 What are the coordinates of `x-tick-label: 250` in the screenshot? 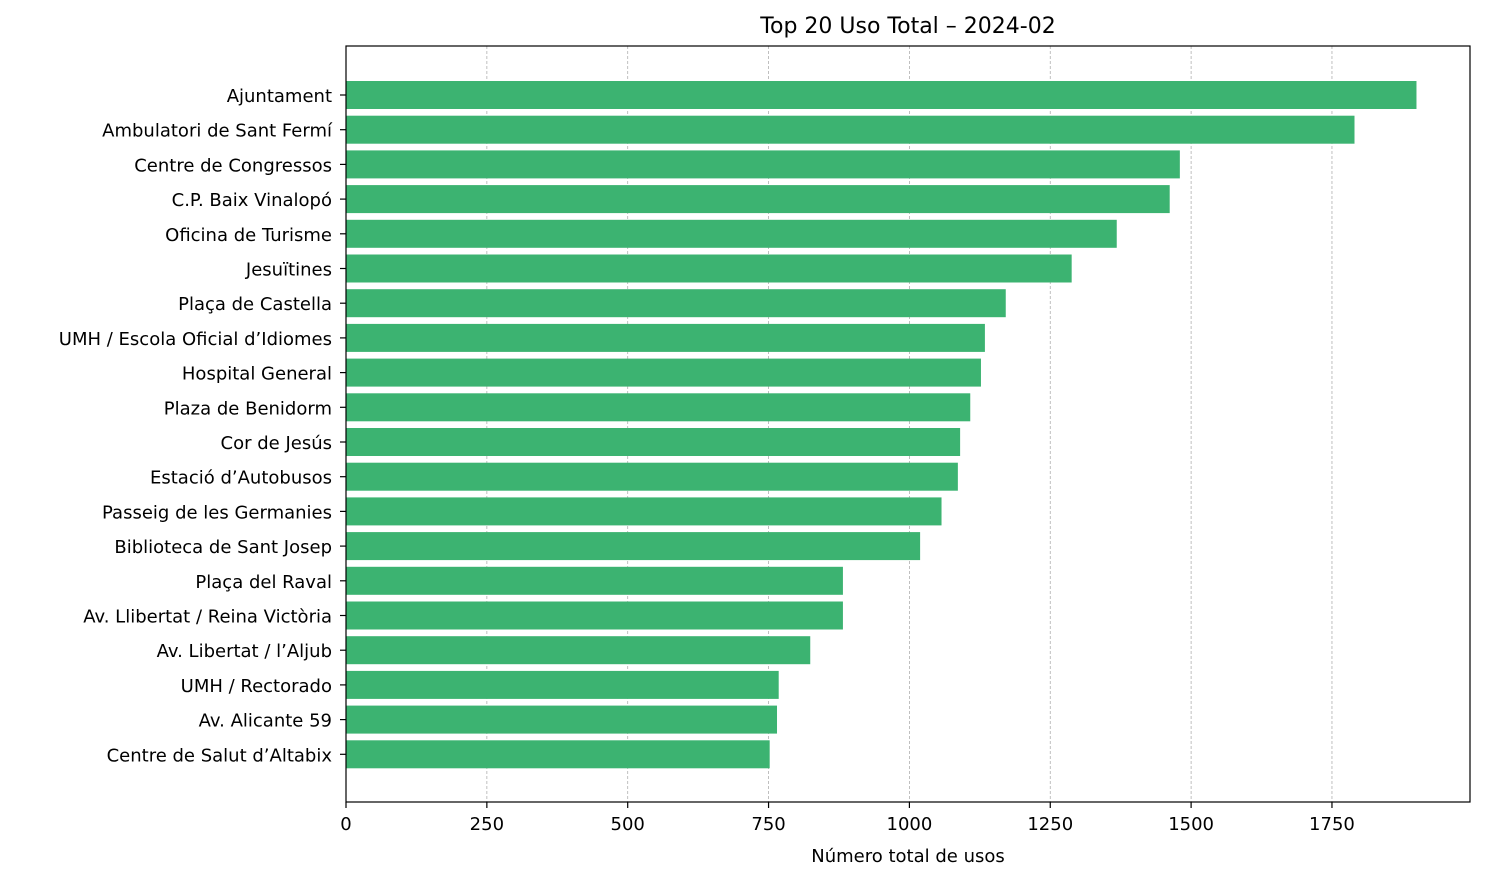 It's located at (487, 824).